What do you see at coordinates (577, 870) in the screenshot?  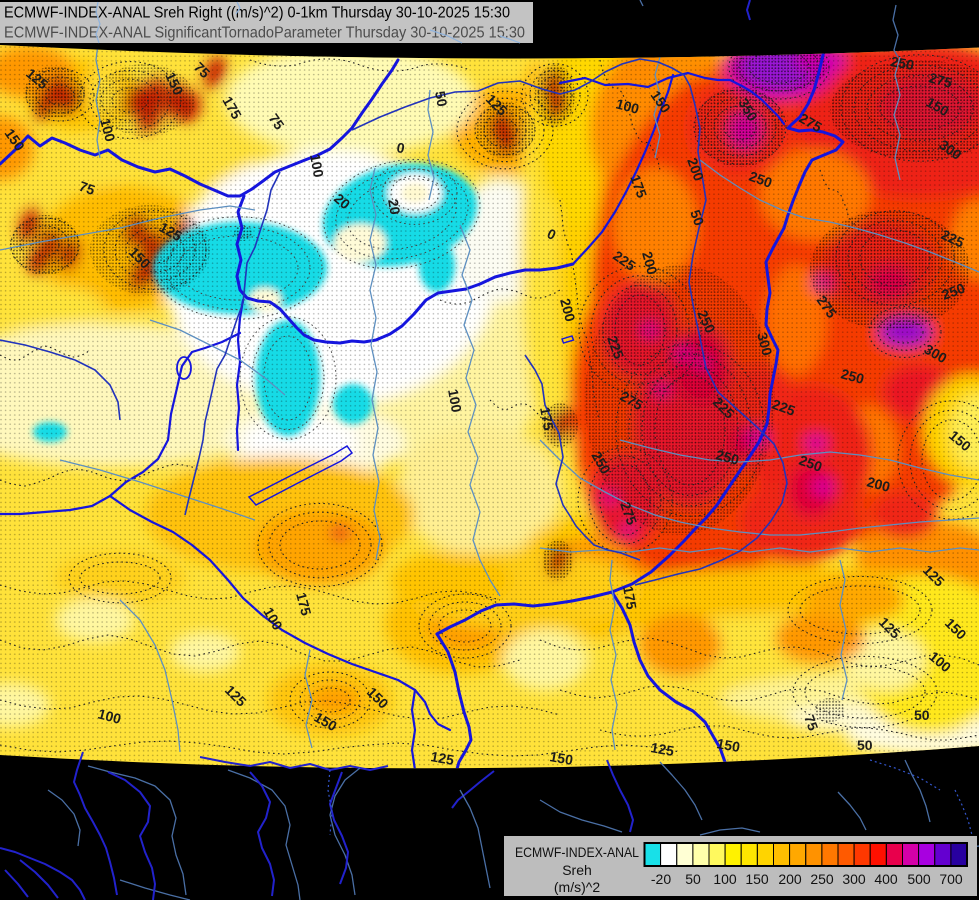 I see `svg-text: Sreh` at bounding box center [577, 870].